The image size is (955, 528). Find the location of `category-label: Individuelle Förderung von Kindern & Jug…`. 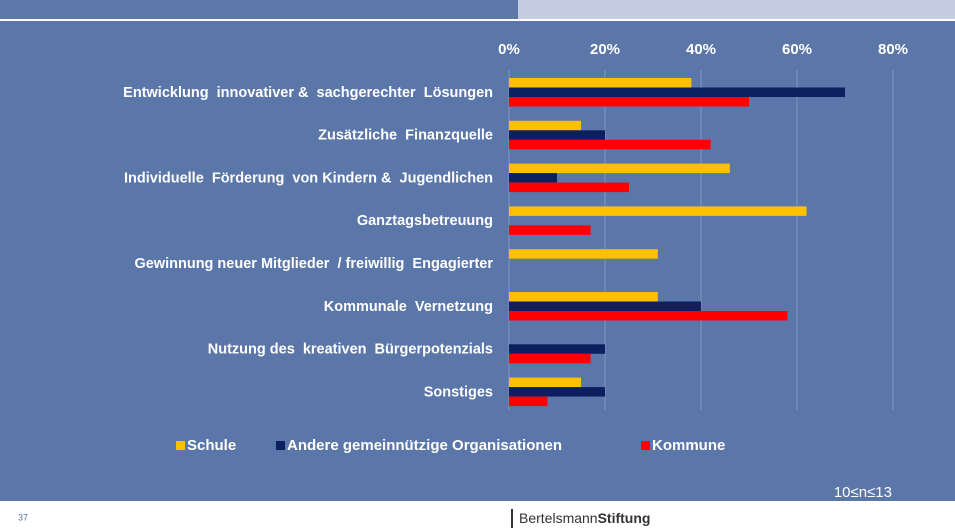

category-label: Individuelle Förderung von Kindern & Jug… is located at coordinates (308, 178).